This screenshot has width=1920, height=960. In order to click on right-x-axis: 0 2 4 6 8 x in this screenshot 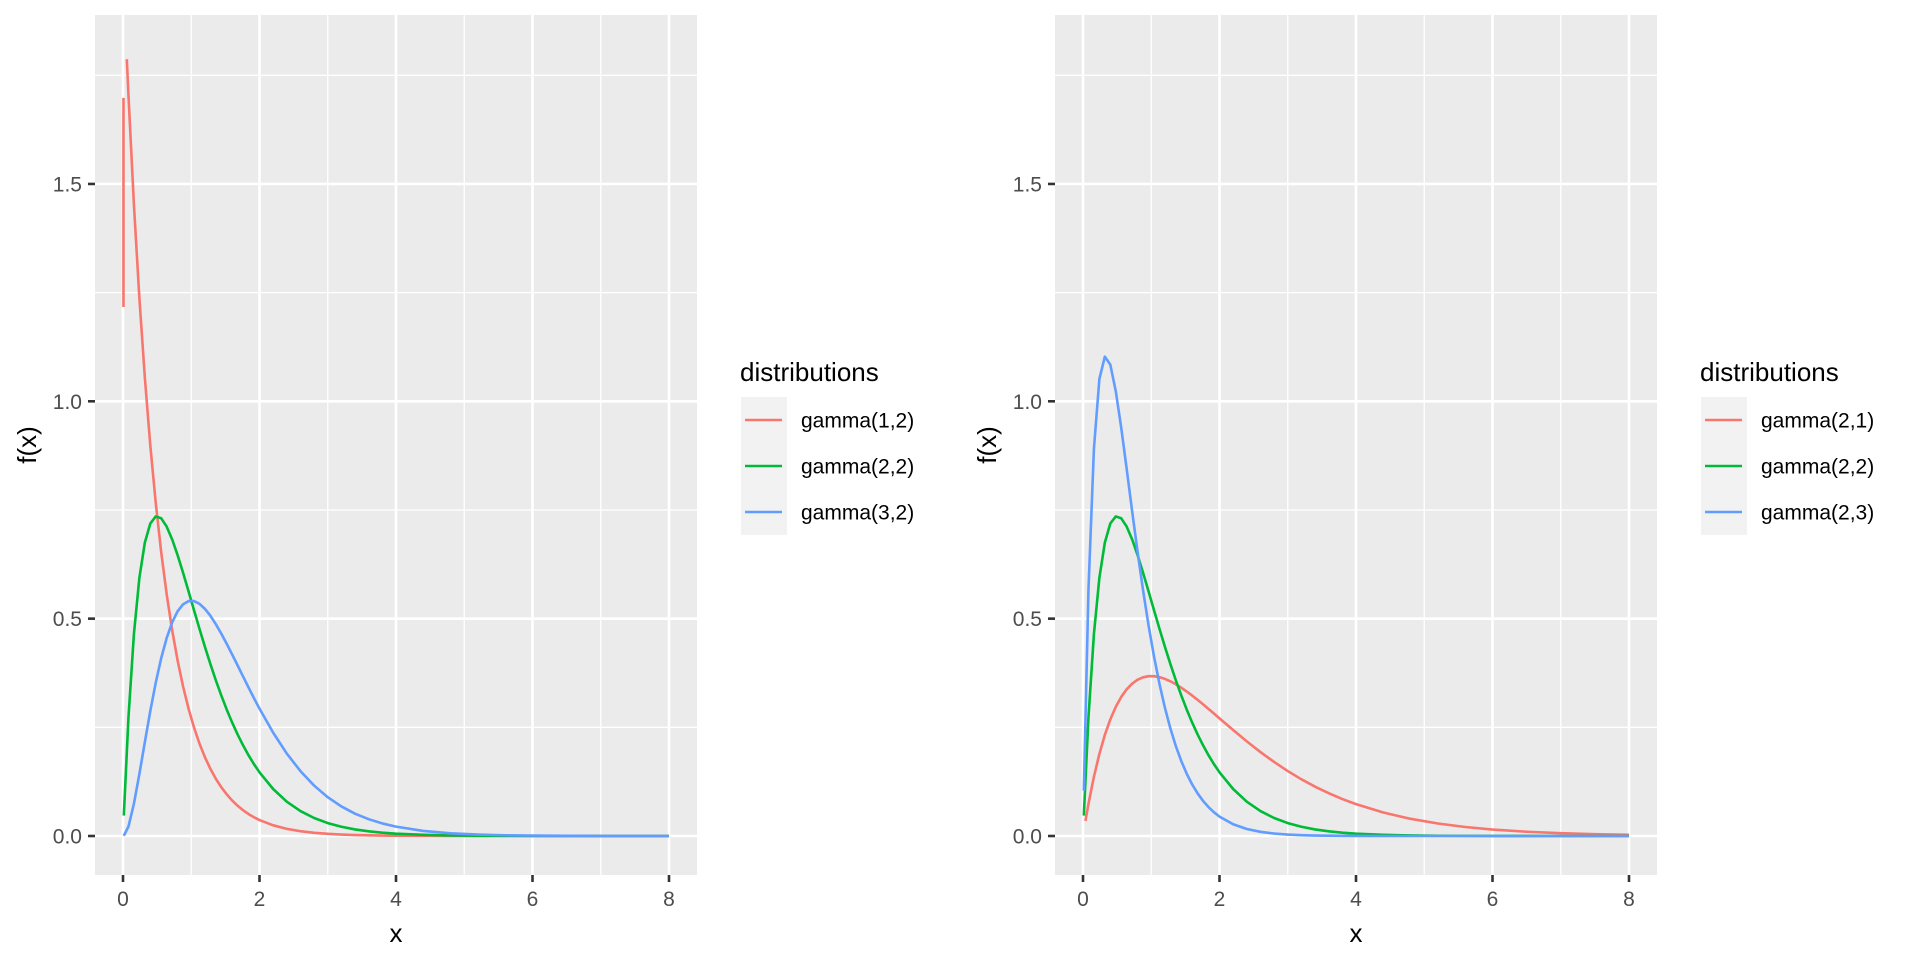, I will do `click(1356, 911)`.